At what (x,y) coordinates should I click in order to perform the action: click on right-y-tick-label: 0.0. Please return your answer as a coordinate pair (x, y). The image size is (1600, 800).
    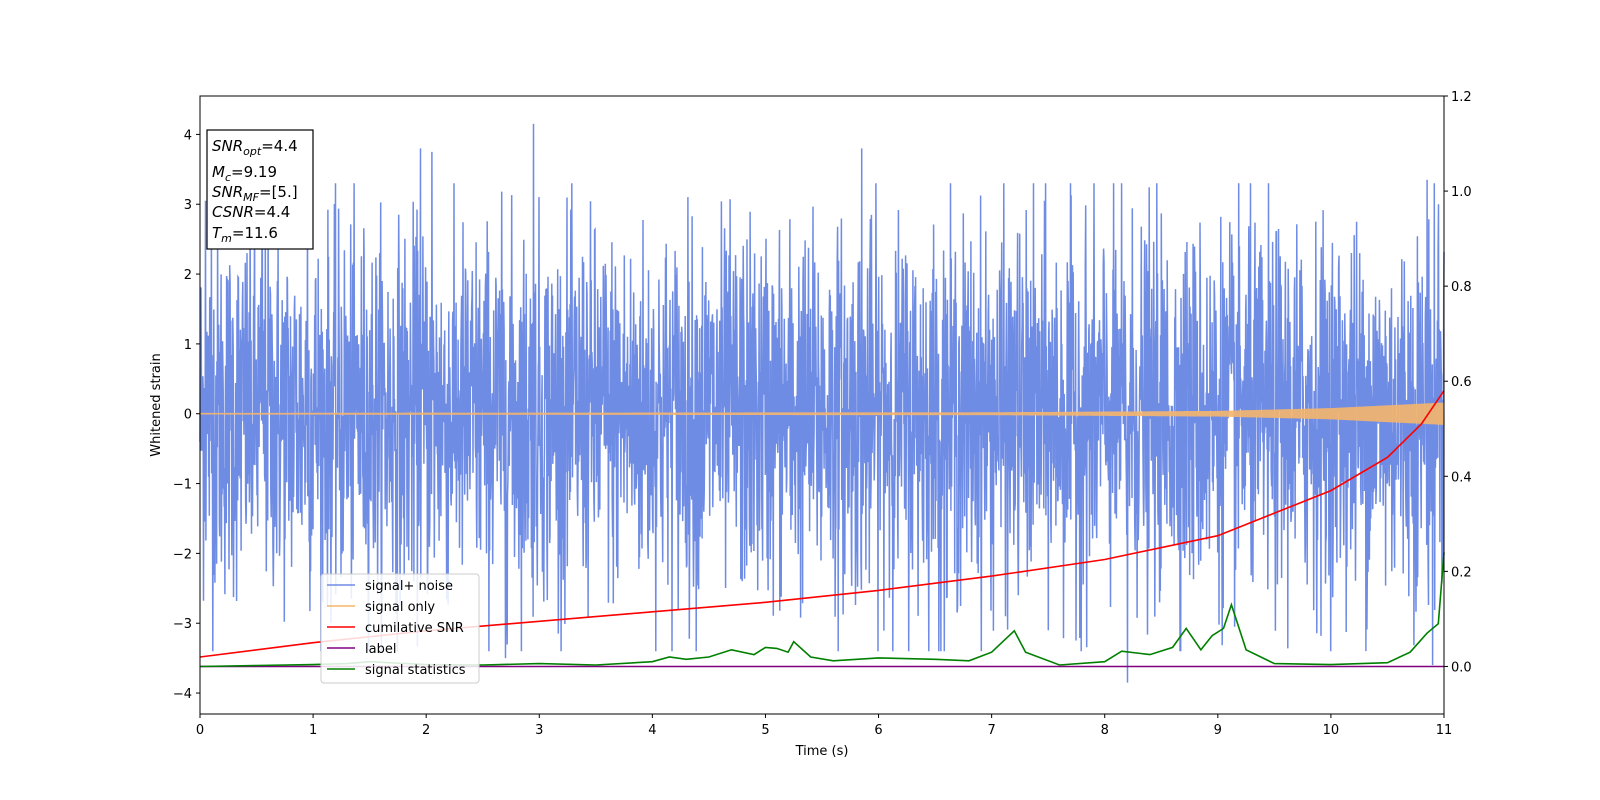
    Looking at the image, I should click on (1461, 667).